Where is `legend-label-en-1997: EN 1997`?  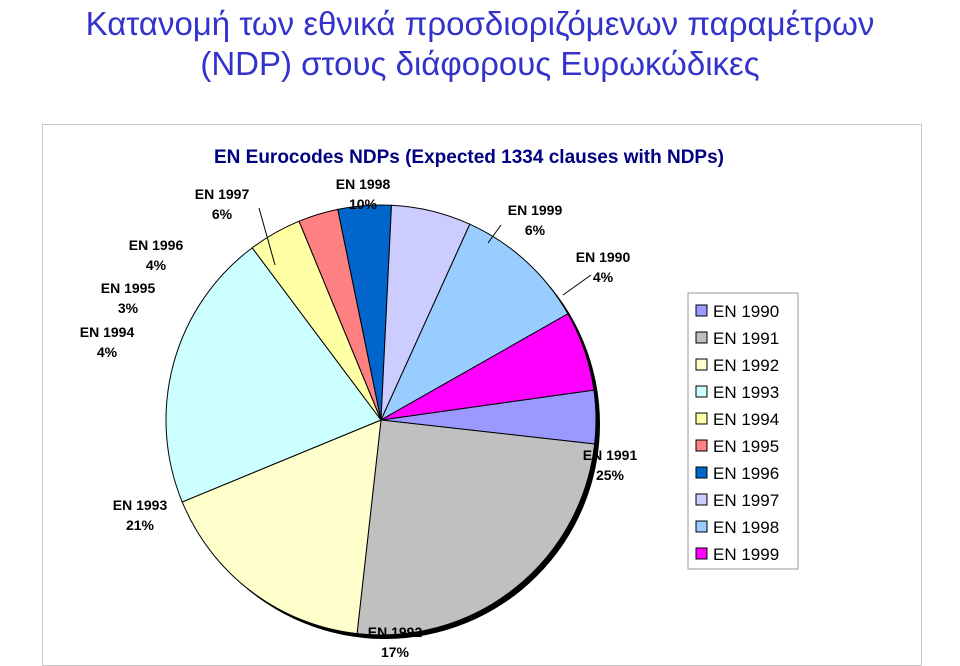
legend-label-en-1997: EN 1997 is located at coordinates (746, 500).